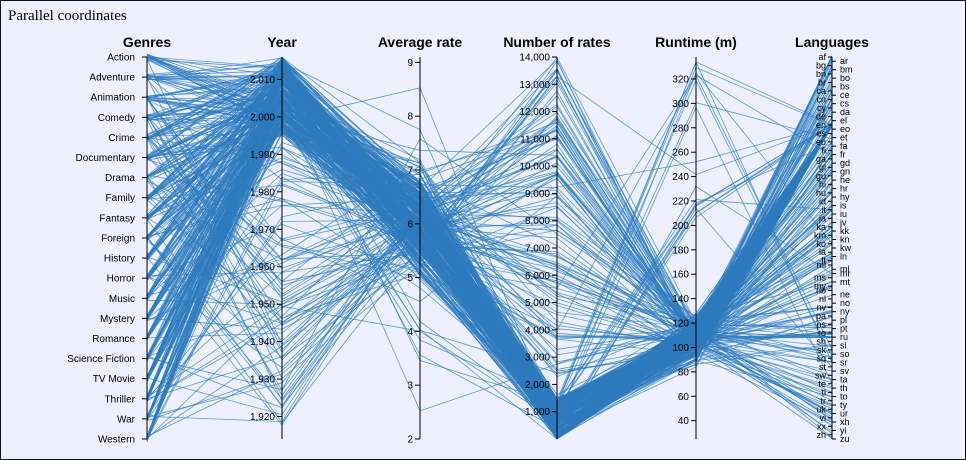 Image resolution: width=966 pixels, height=460 pixels. What do you see at coordinates (845, 303) in the screenshot?
I see `language-label-no: no` at bounding box center [845, 303].